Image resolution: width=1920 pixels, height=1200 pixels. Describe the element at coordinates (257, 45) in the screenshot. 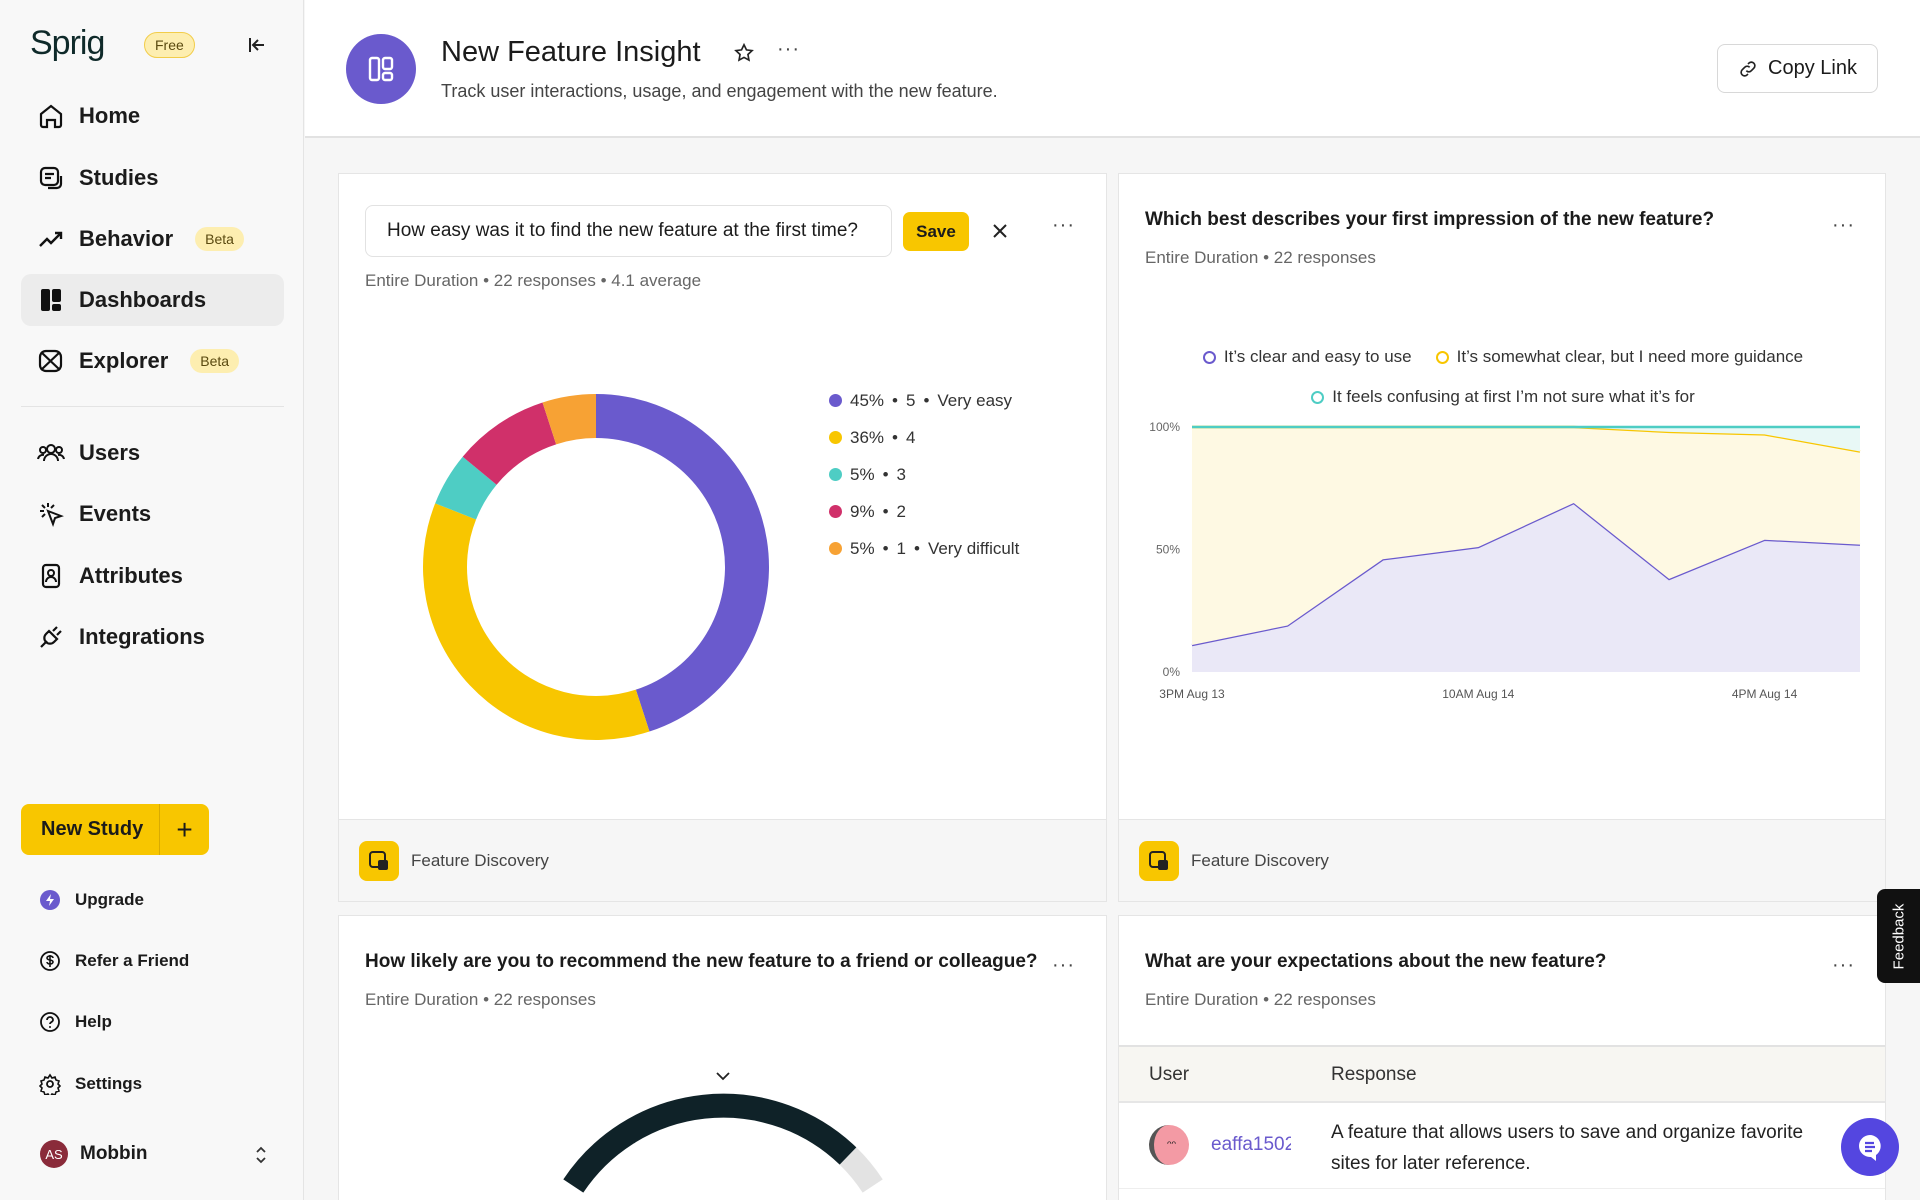

I see `collapse-sidebar-icon` at that location.